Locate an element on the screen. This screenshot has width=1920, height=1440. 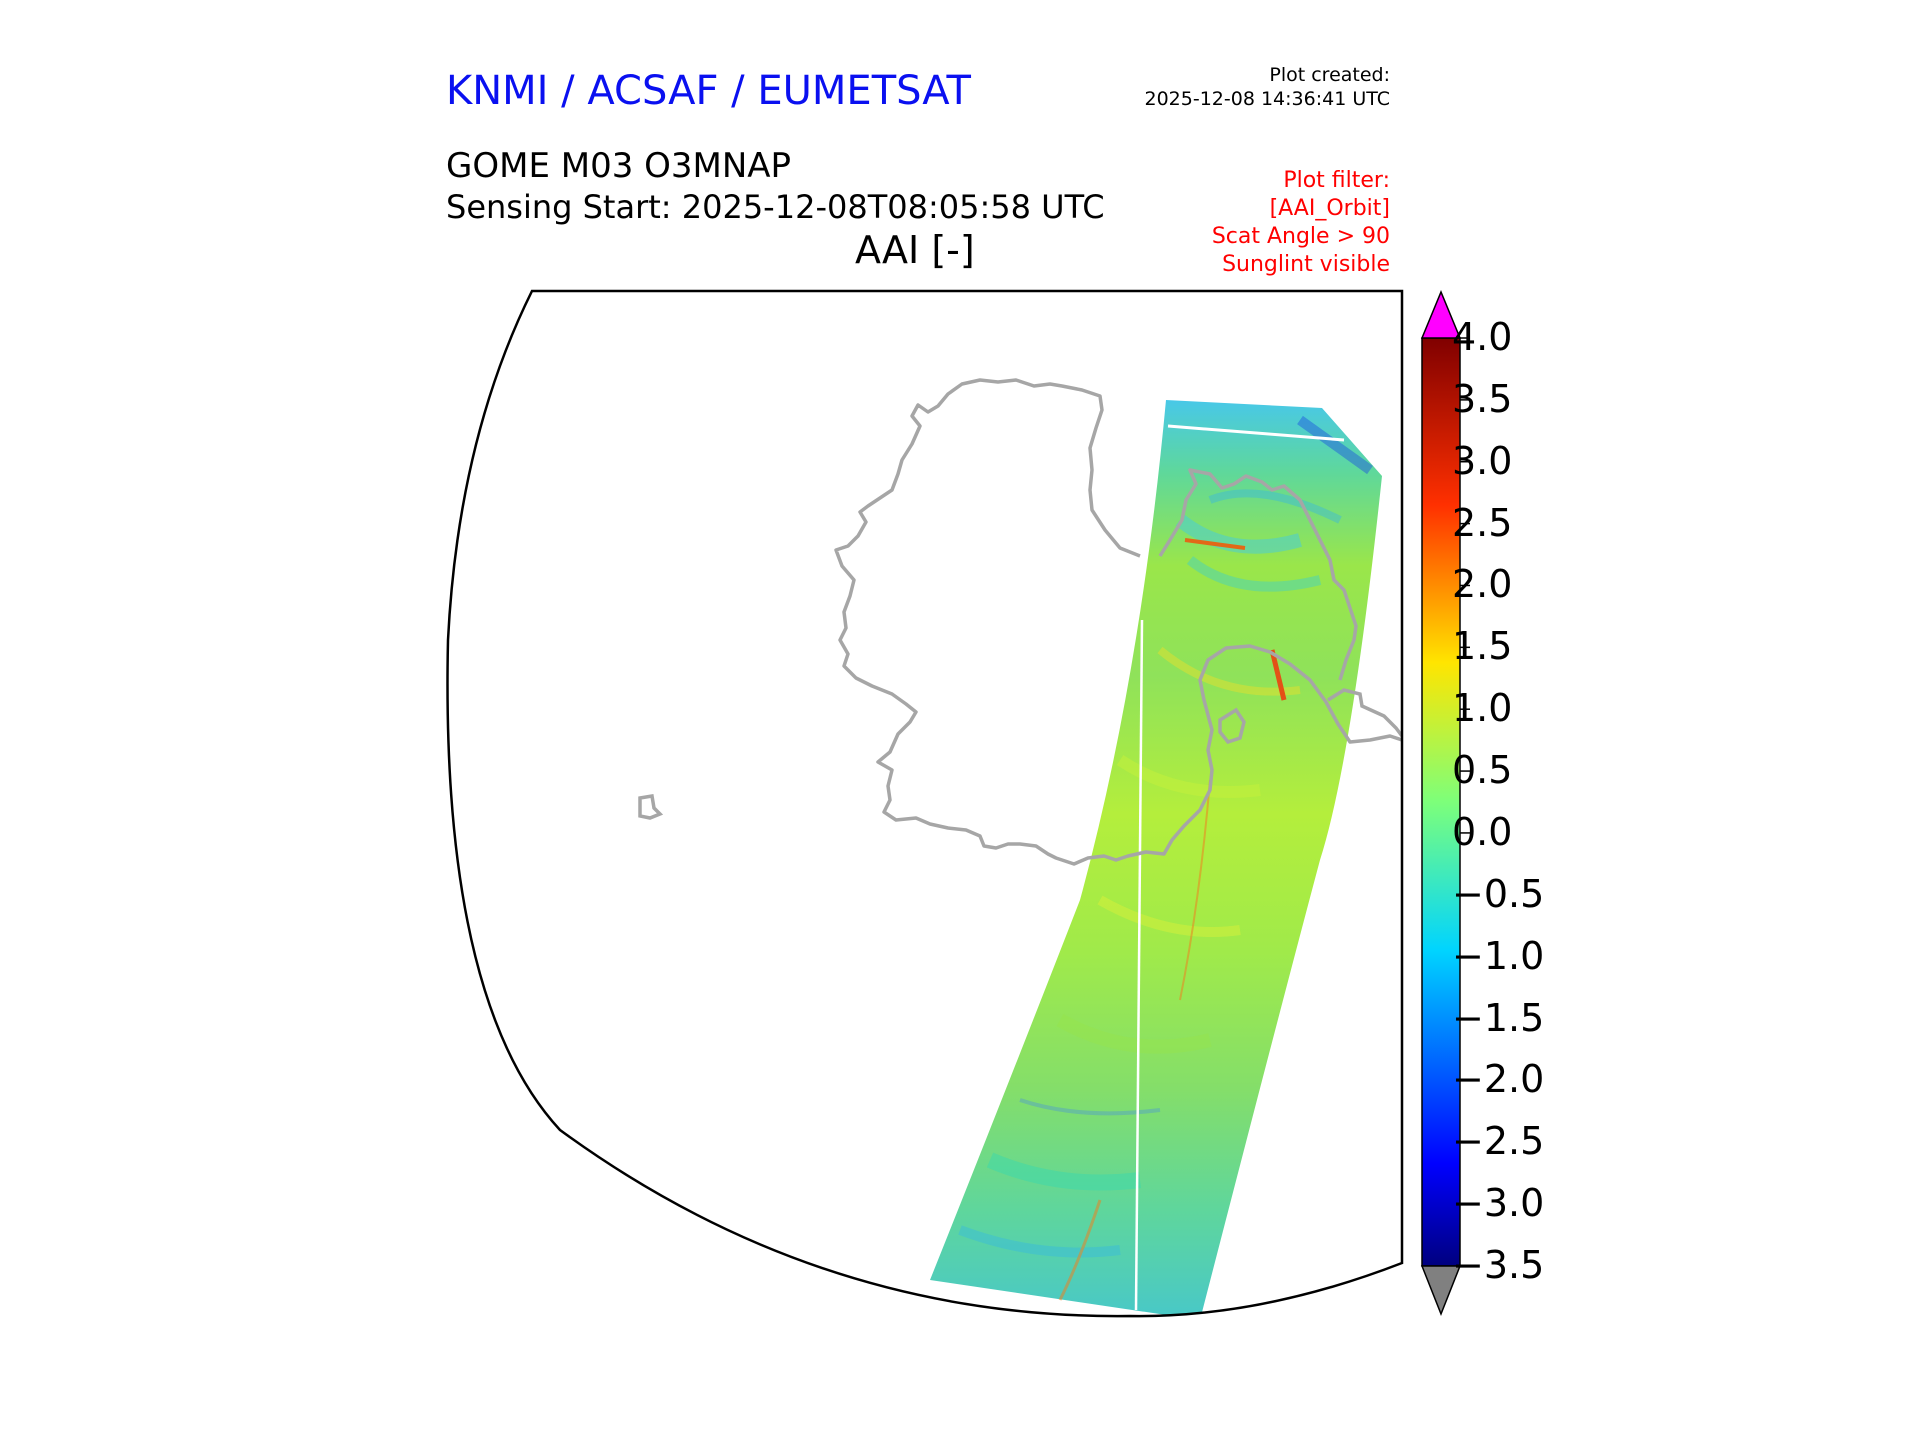
colorbar-tick-label: 3.0 is located at coordinates (1482, 460).